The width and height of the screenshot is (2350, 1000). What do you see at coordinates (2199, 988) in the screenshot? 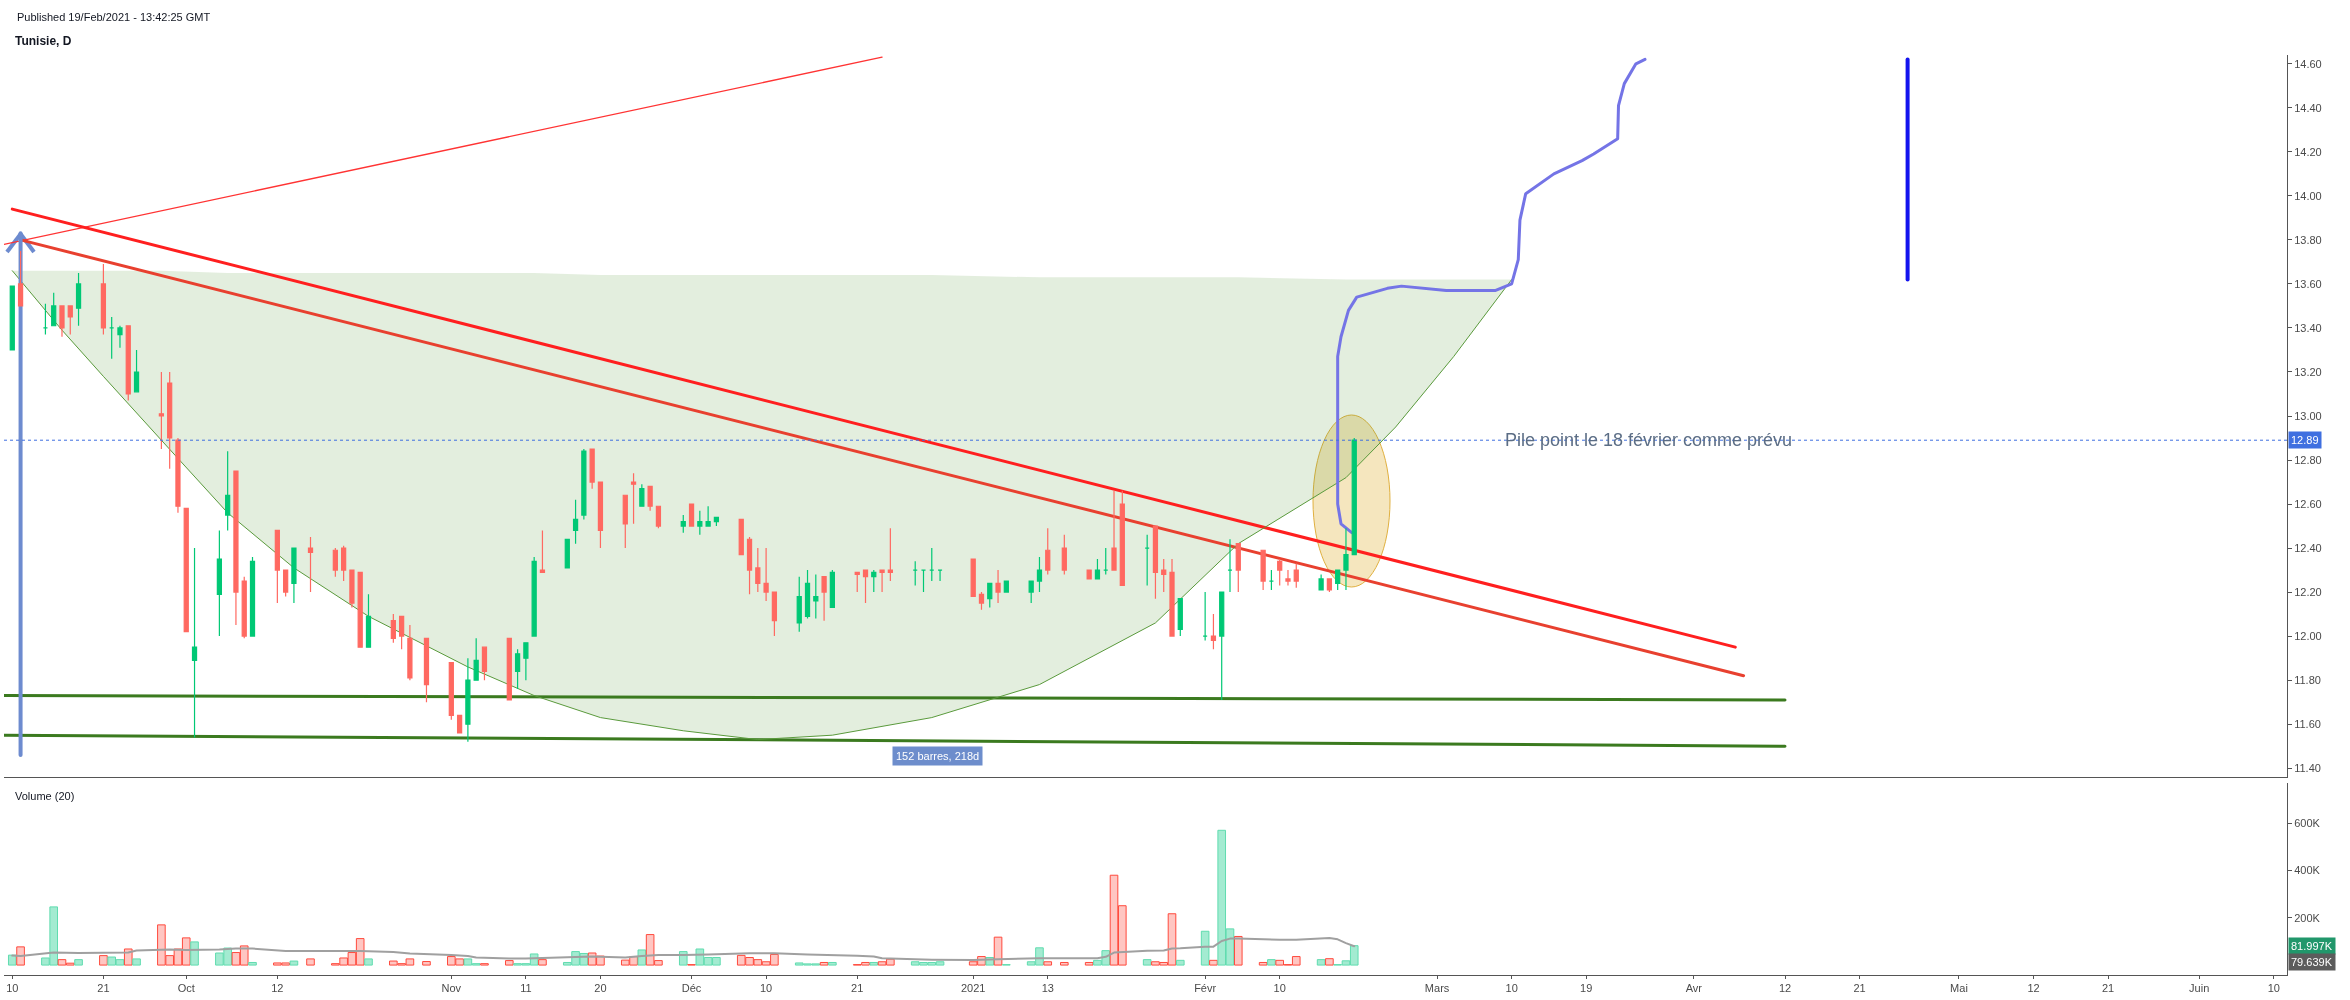
I see `x-tick-label: Juin` at bounding box center [2199, 988].